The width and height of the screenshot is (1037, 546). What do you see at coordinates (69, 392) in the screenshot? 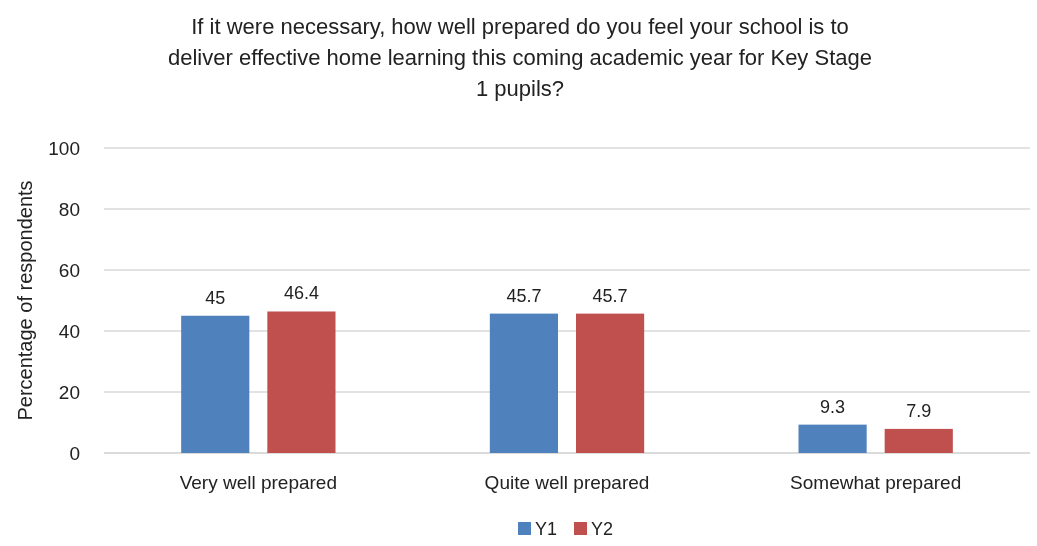
I see `y-tick-label: 20` at bounding box center [69, 392].